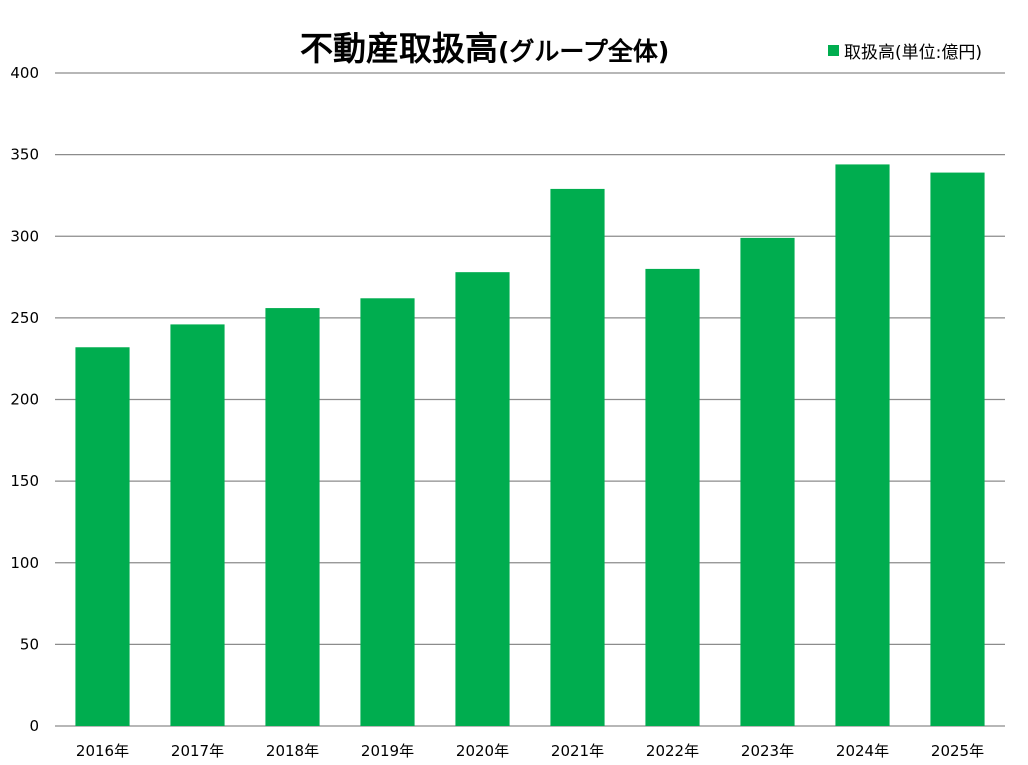  Describe the element at coordinates (957, 449) in the screenshot. I see `bar-2025年` at that location.